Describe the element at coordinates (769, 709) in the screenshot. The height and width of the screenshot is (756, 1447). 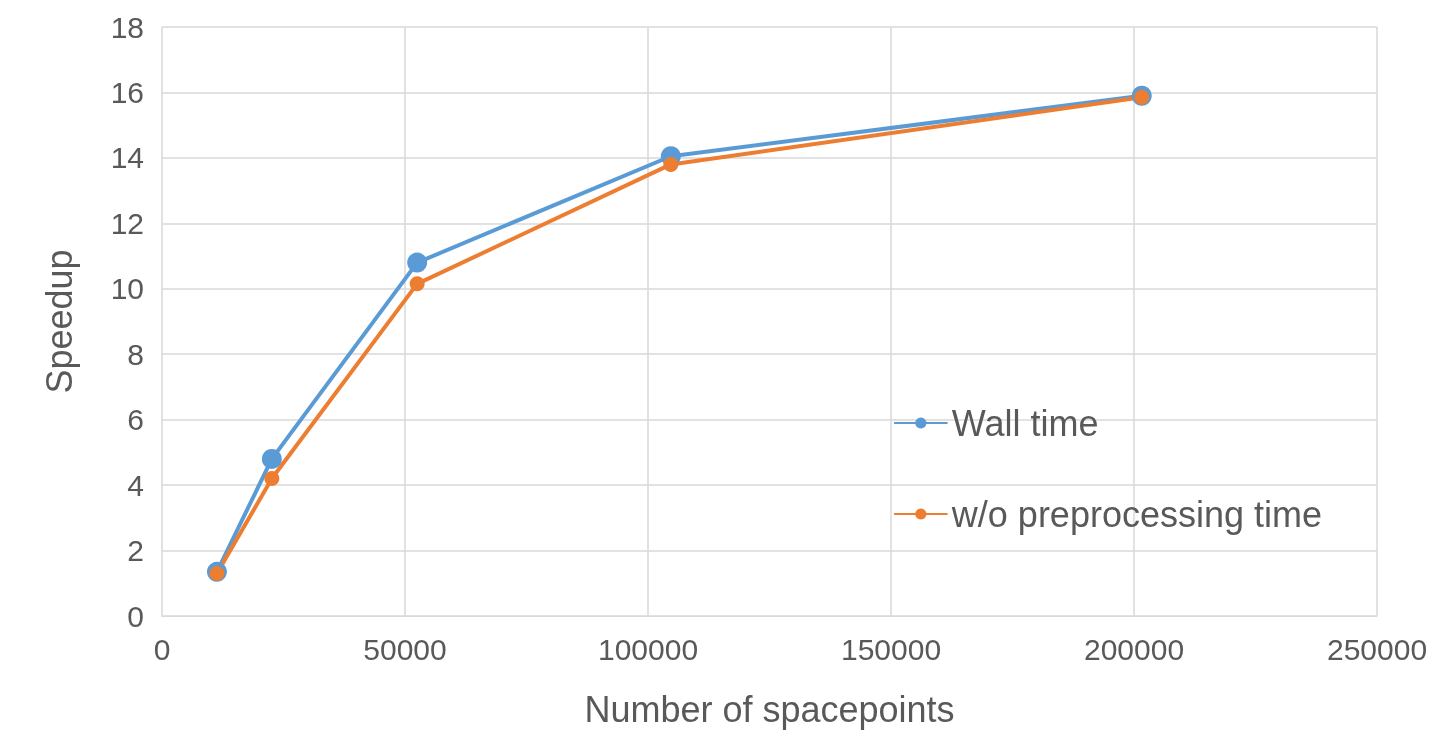
I see `x-axis-title: Number of spacepoints` at that location.